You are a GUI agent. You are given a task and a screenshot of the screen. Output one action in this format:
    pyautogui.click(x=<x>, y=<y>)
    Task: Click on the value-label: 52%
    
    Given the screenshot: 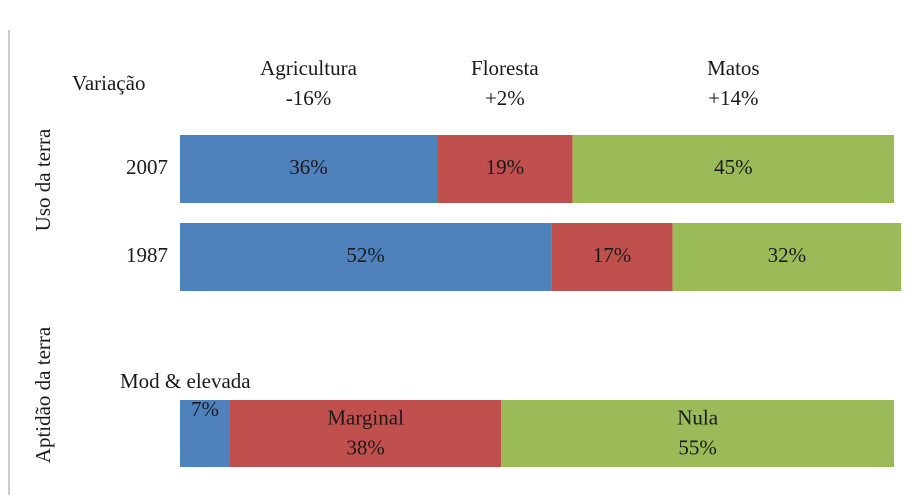 What is the action you would take?
    pyautogui.click(x=365, y=255)
    